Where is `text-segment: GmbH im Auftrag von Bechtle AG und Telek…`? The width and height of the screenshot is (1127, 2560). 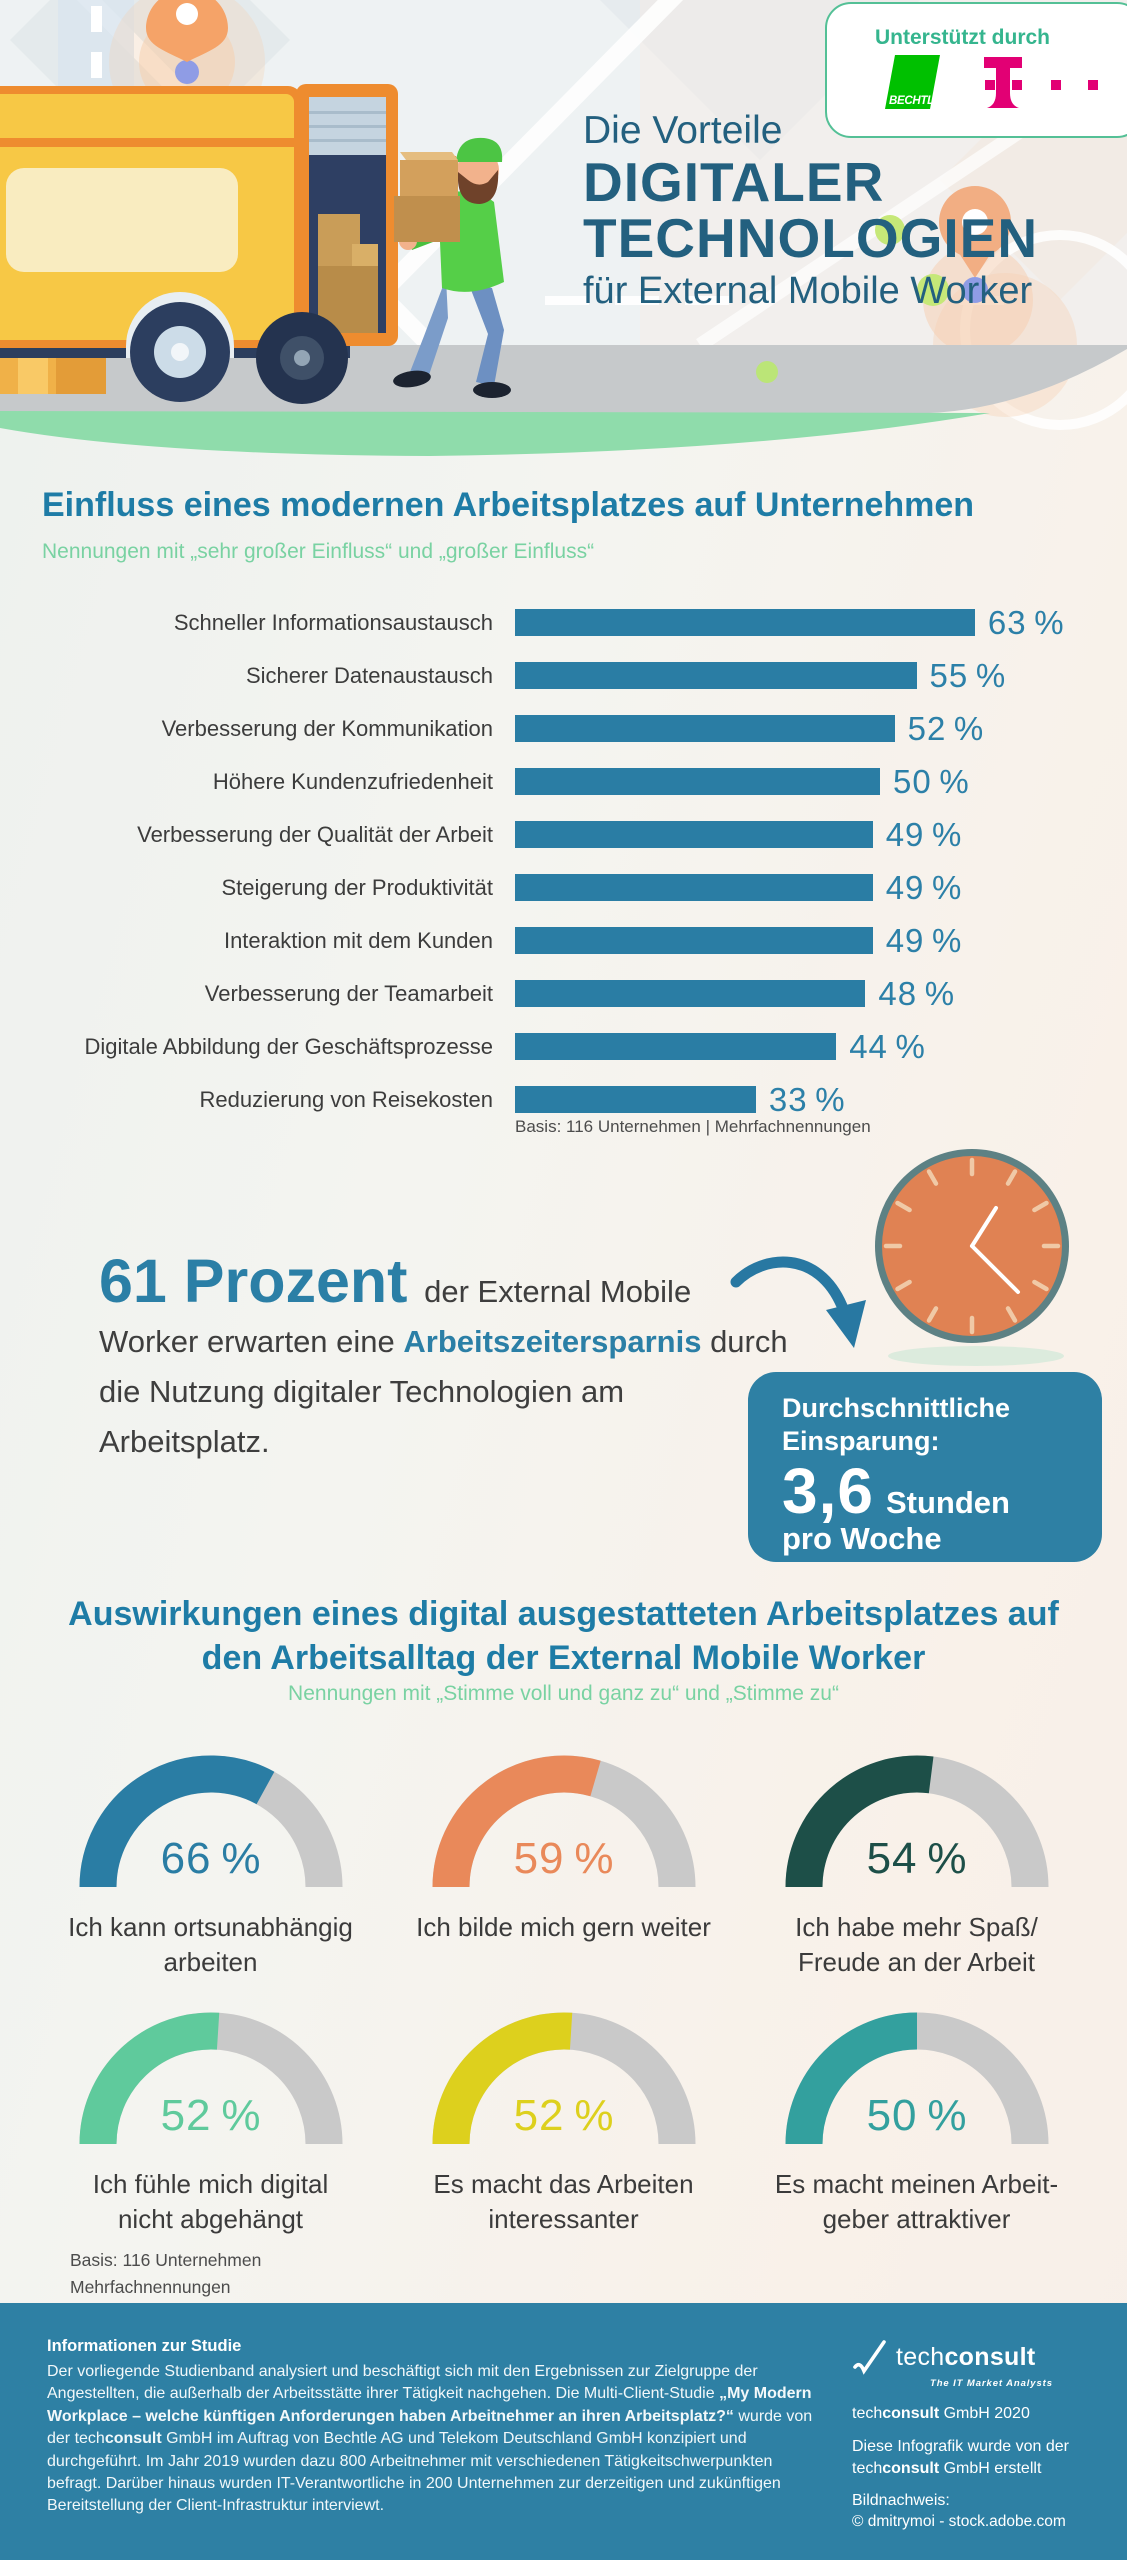 text-segment: GmbH im Auftrag von Bechtle AG und Telek… is located at coordinates (414, 2472).